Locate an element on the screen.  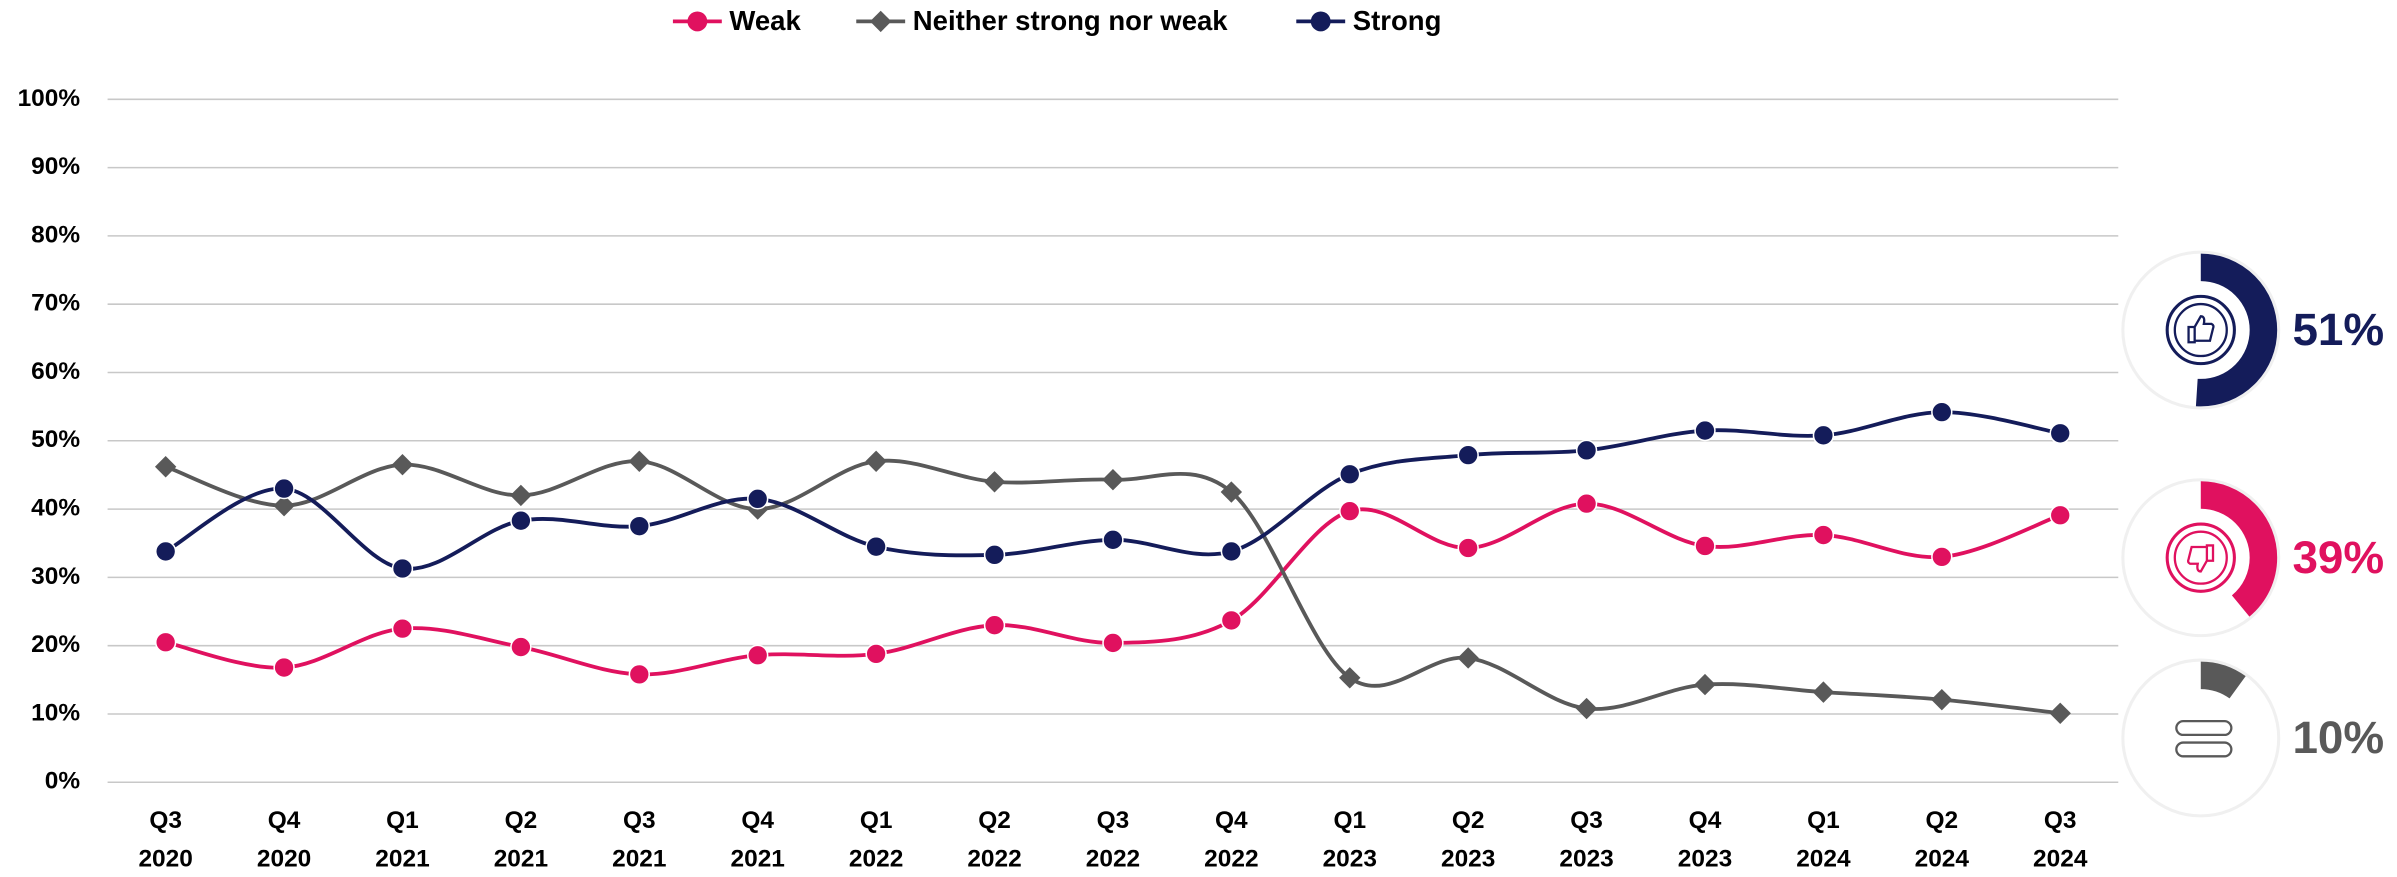
x-tick-label: Q3 2022 is located at coordinates (1113, 840).